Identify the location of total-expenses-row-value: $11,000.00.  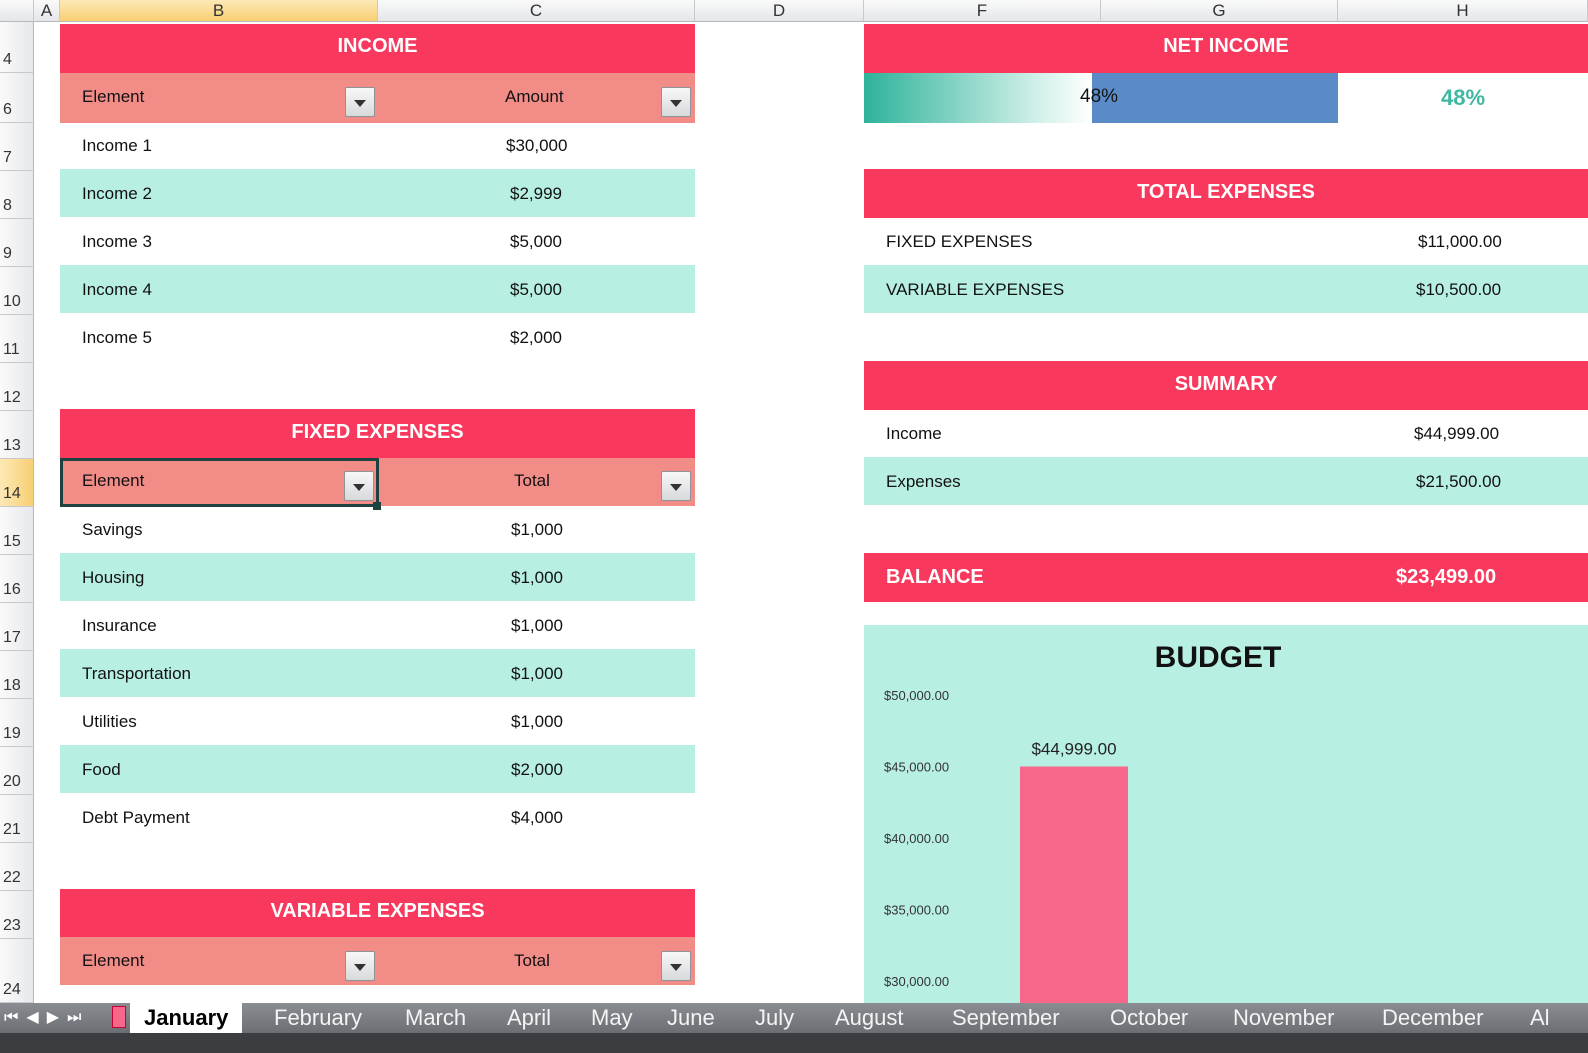
(1460, 241).